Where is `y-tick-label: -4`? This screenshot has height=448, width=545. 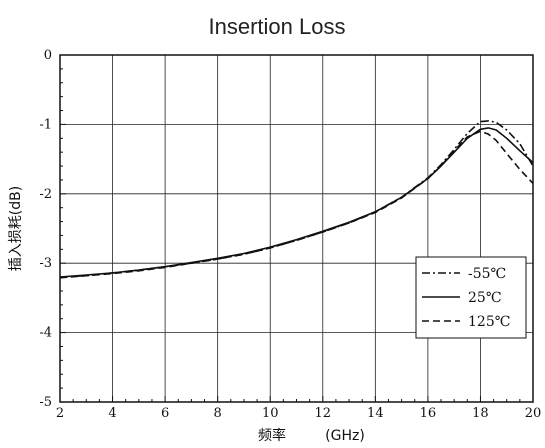
y-tick-label: -4 is located at coordinates (45, 333).